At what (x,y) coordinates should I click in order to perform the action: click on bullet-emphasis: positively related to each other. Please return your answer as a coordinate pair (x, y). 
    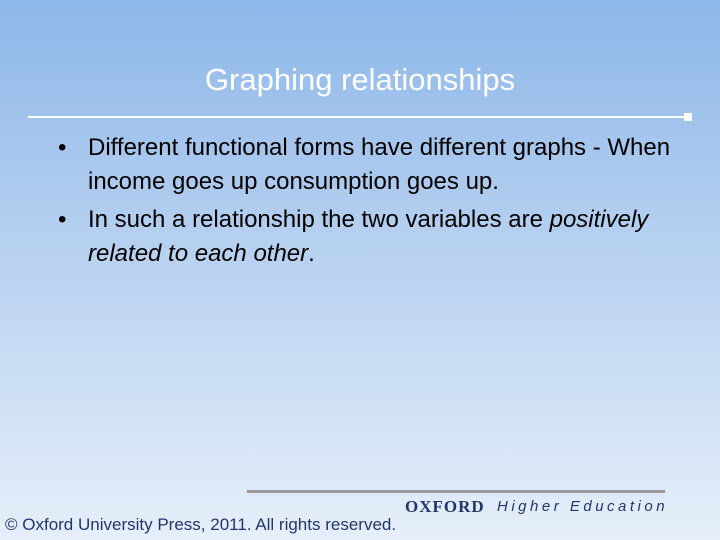
    Looking at the image, I should click on (368, 236).